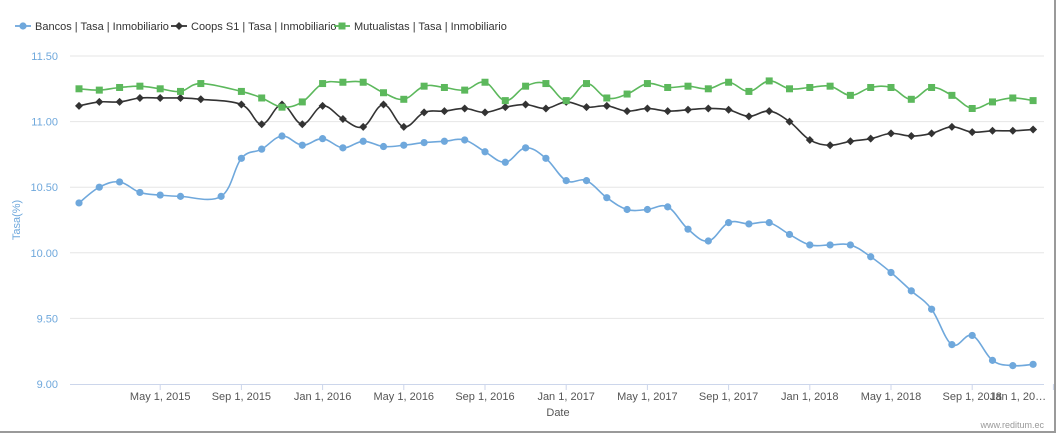  I want to click on legend-item-mutualistas: Mutualistas | Tasa | Inmobiliario, so click(420, 27).